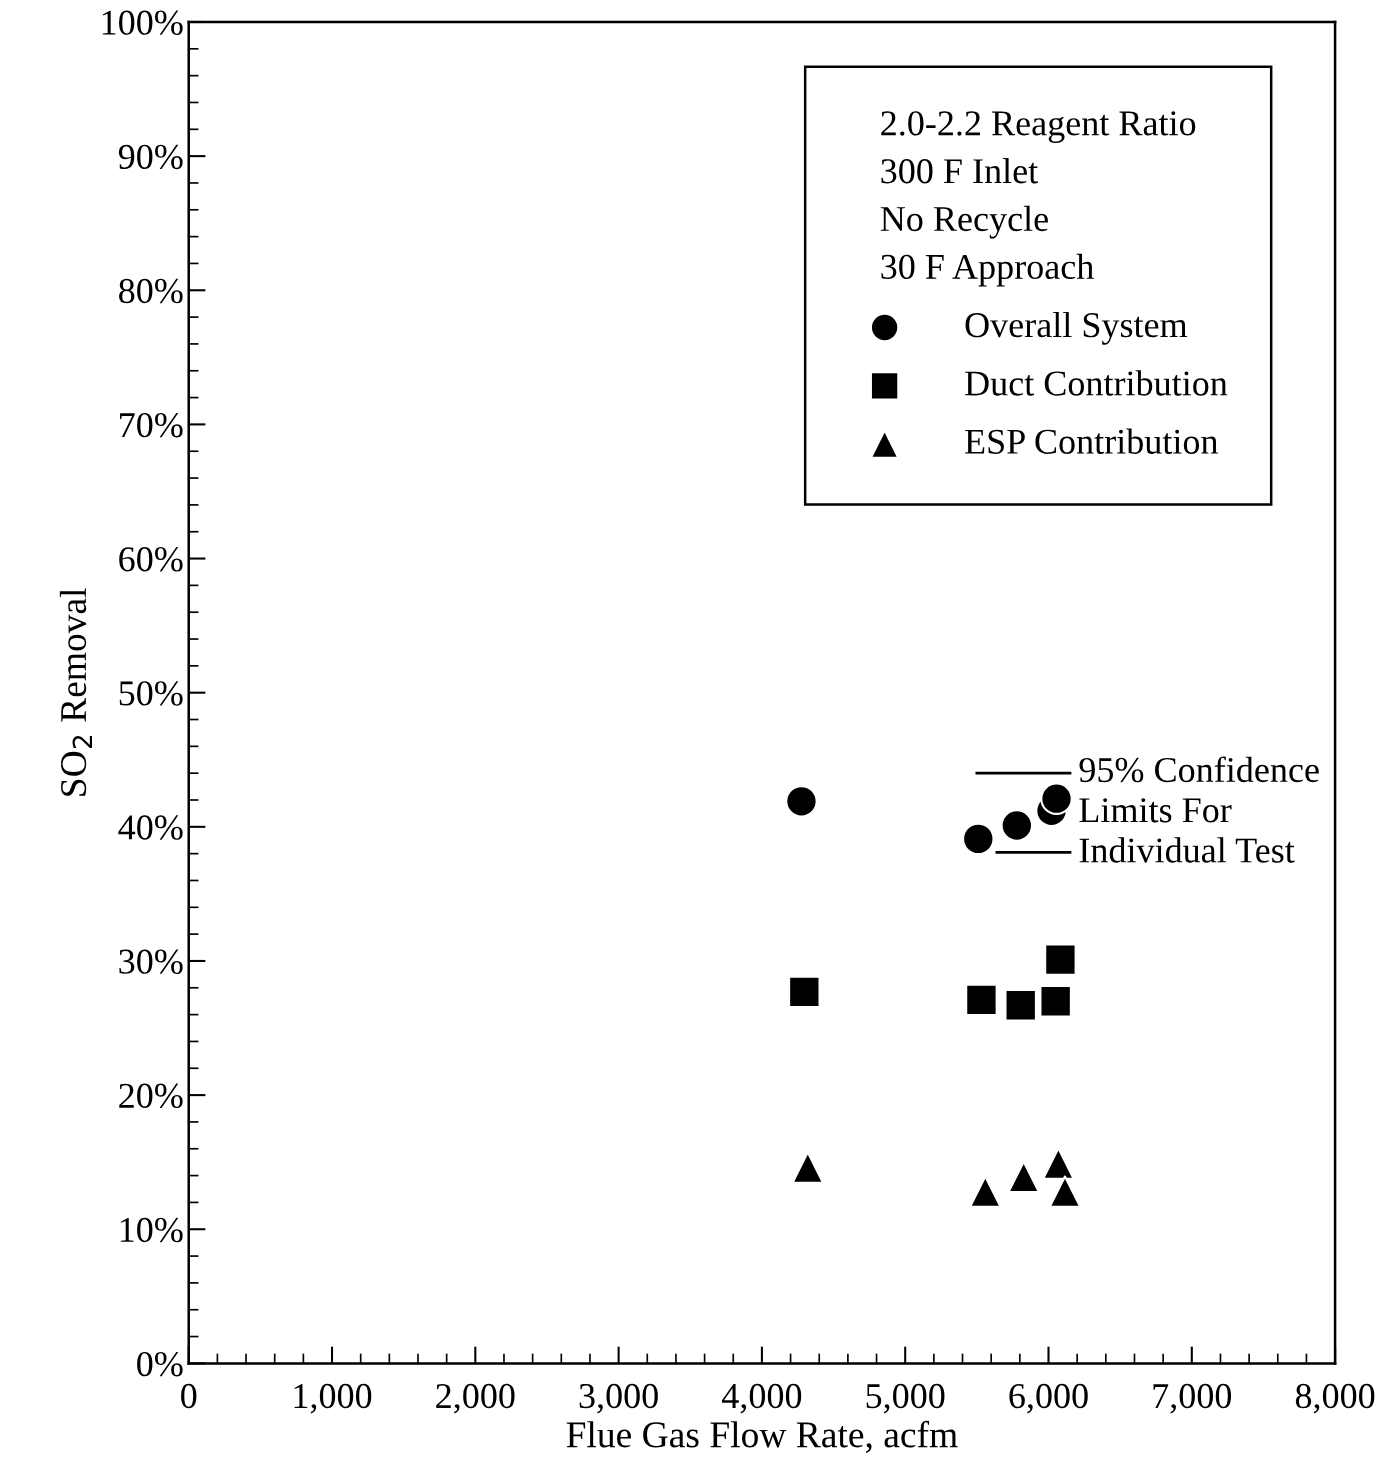 This screenshot has height=1466, width=1398. What do you see at coordinates (1048, 1398) in the screenshot?
I see `x-tick-label: 6,000` at bounding box center [1048, 1398].